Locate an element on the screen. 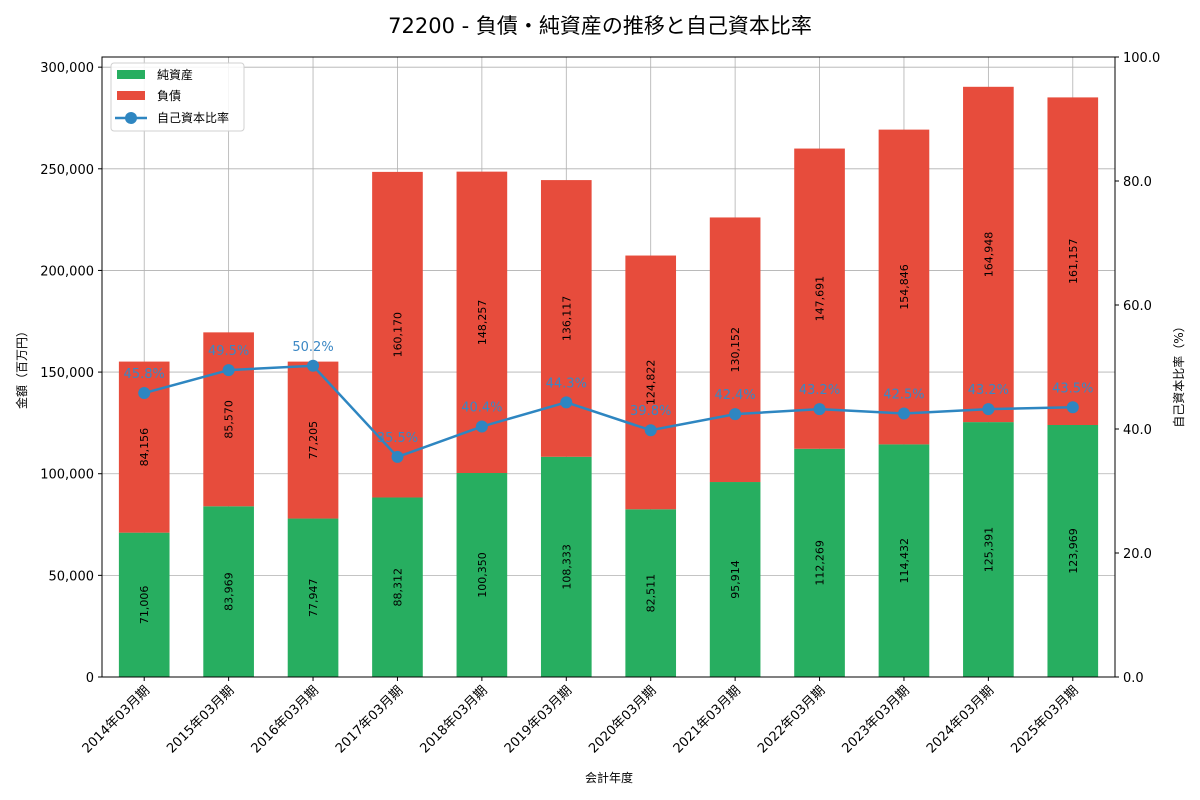  y2-axis-label: 自己資本比率（%） is located at coordinates (1178, 373).